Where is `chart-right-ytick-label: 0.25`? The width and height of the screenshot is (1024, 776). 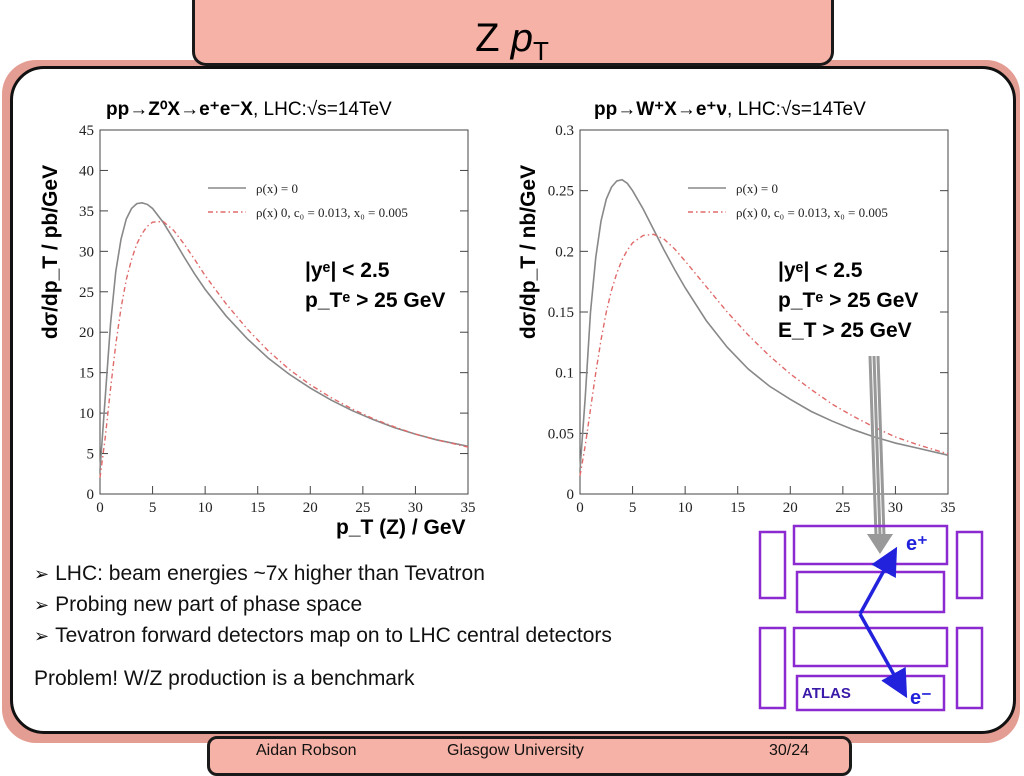
chart-right-ytick-label: 0.25 is located at coordinates (561, 192).